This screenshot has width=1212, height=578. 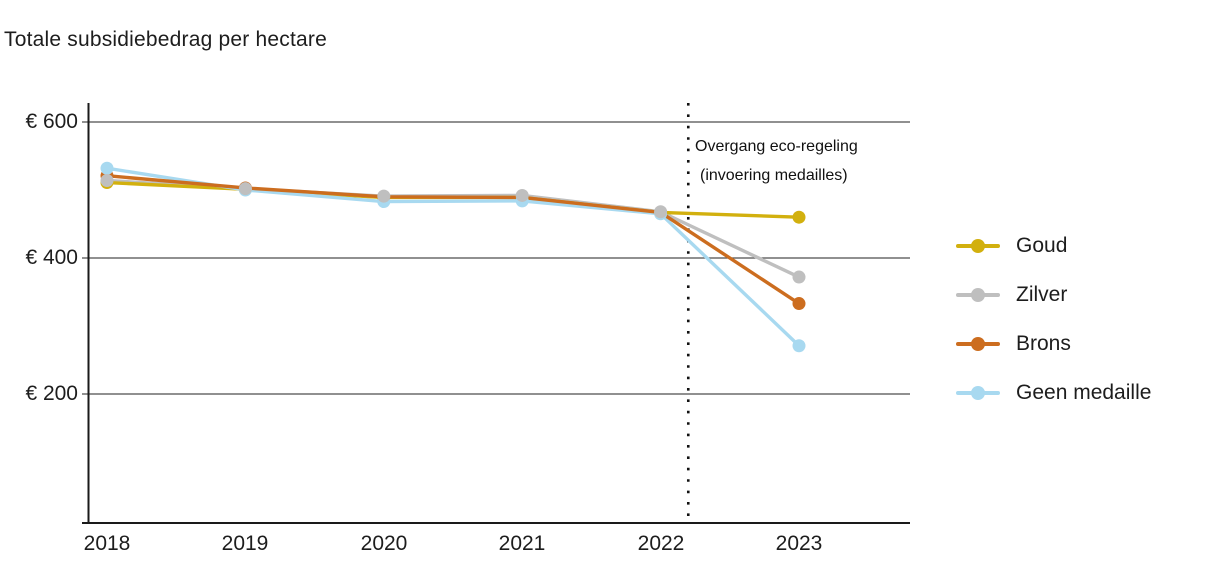 I want to click on data-point-zilver-2021, so click(x=522, y=195).